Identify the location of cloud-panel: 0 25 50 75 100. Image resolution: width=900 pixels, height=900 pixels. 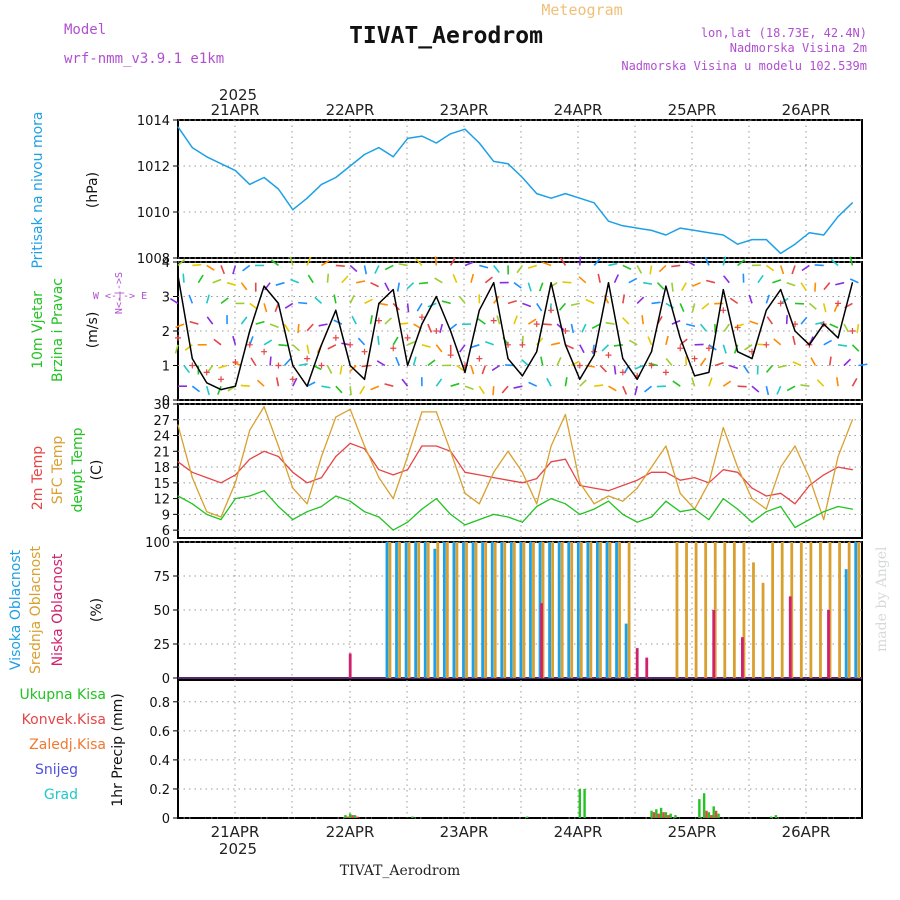
(504, 611).